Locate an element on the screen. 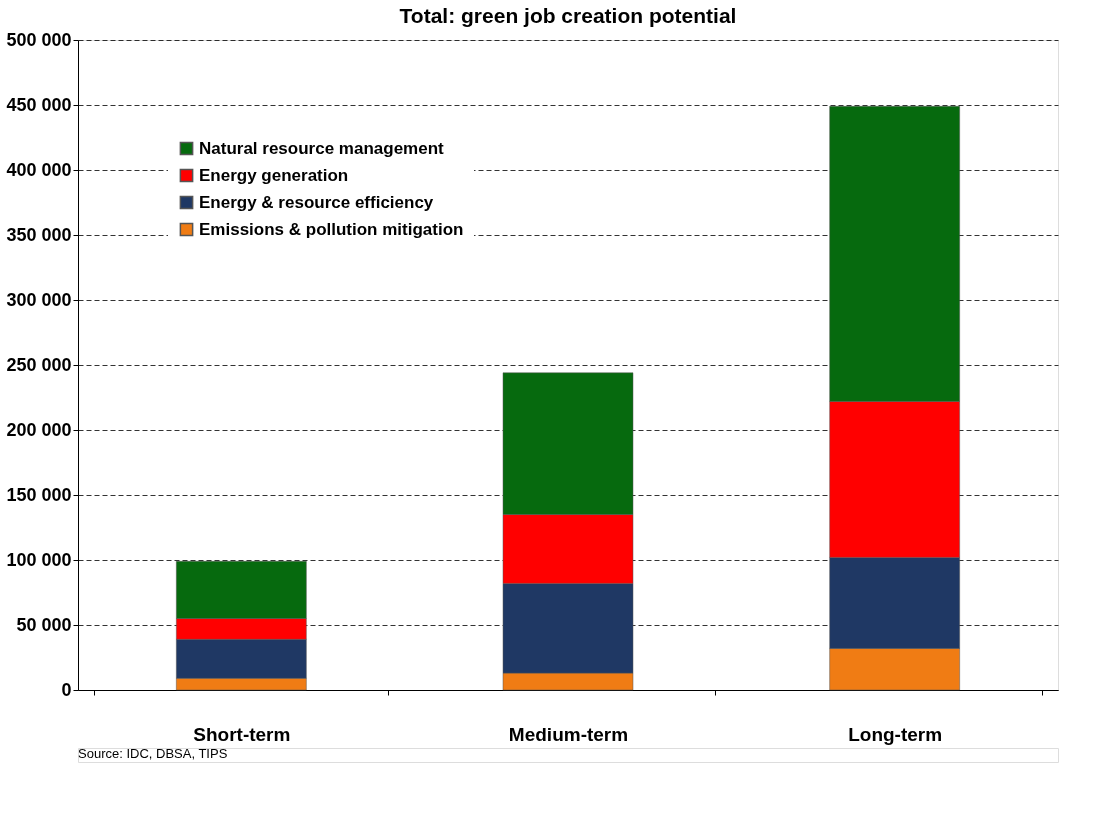 The image size is (1108, 817). y-tick-label: 300 000 is located at coordinates (39, 299).